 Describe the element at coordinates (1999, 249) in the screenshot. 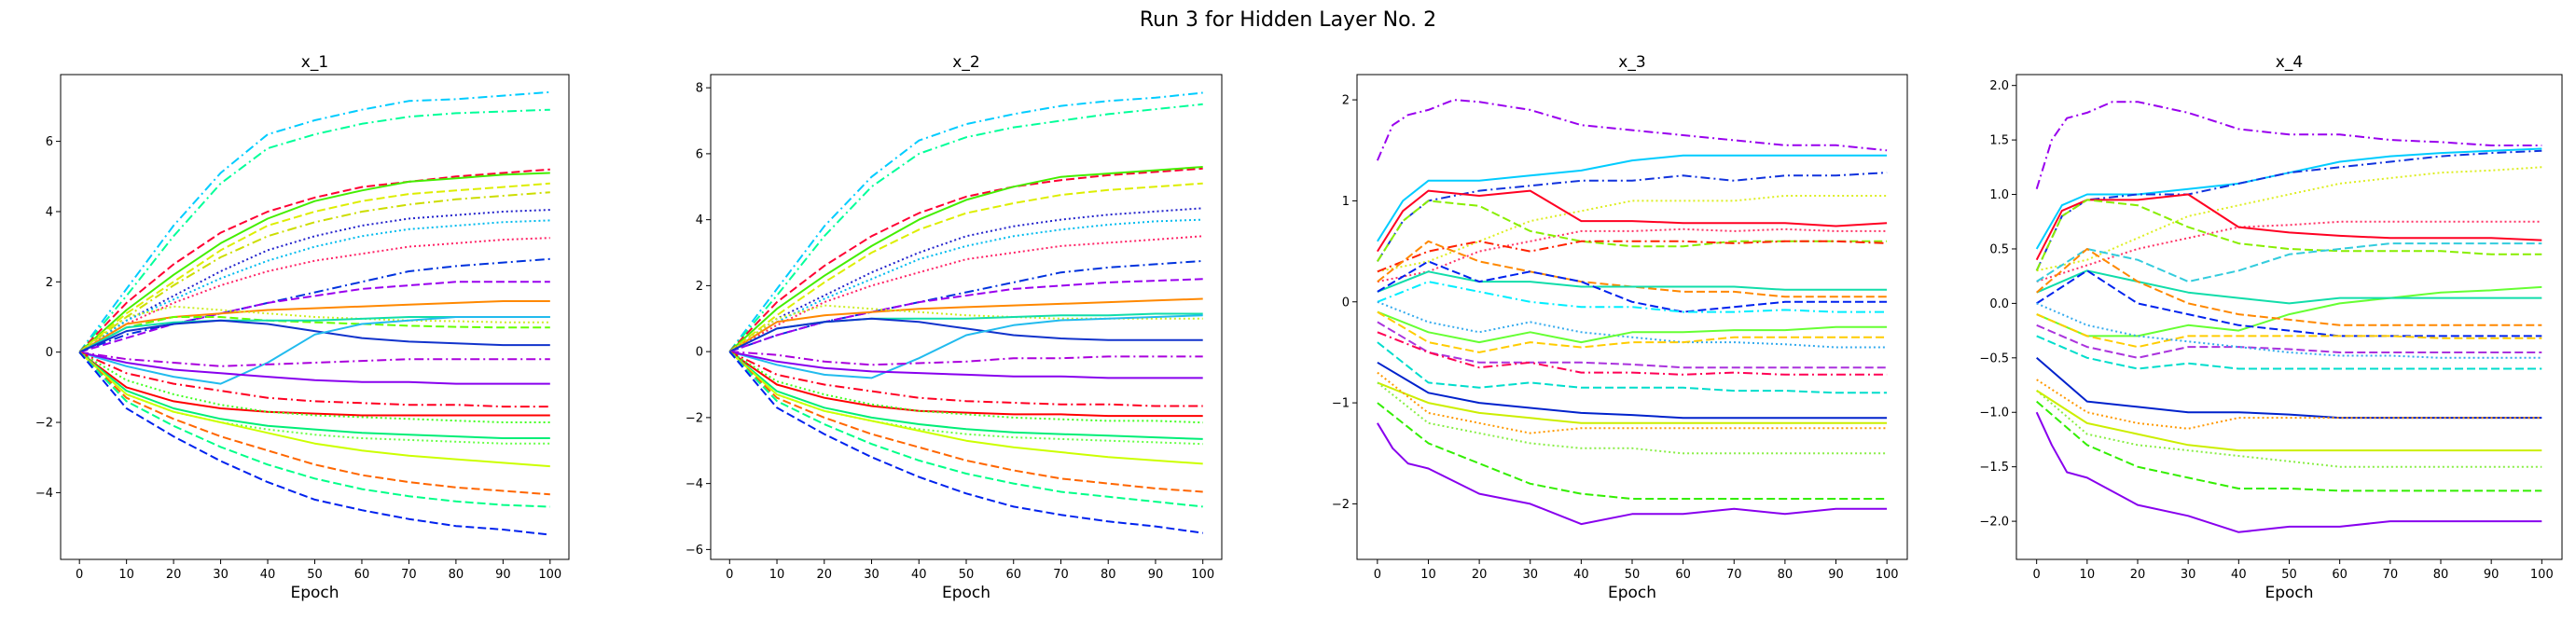

I see `y-tick-label: 0.5` at that location.